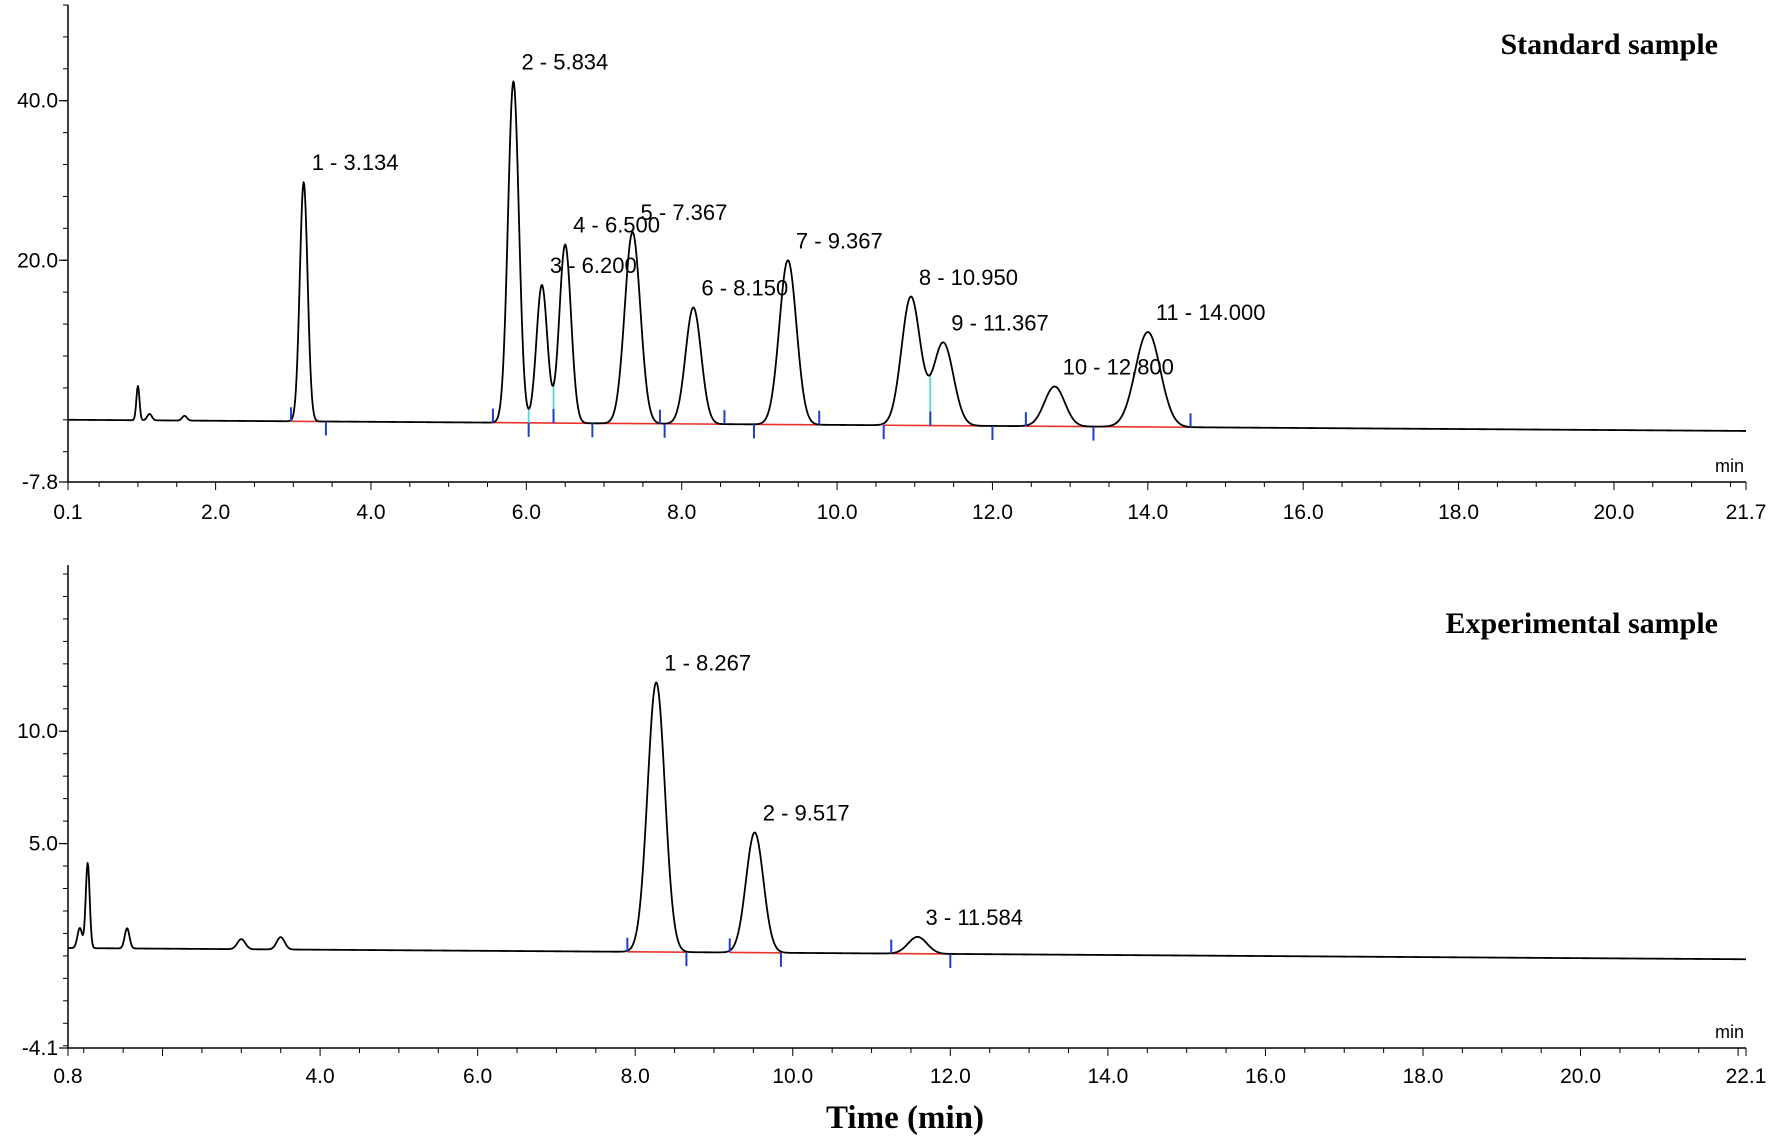  What do you see at coordinates (1582, 623) in the screenshot?
I see `panel-title: Experimental sample` at bounding box center [1582, 623].